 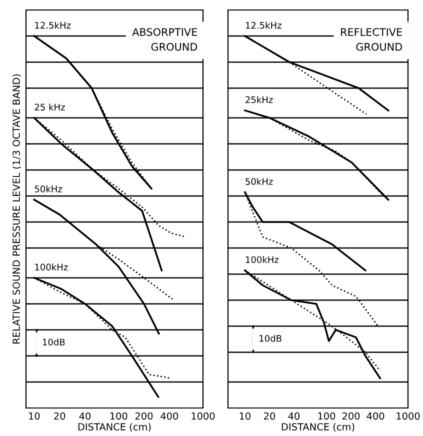 I want to click on y-axis-title: RELATIVE SOUND PRESSURE LEVEL (1/3 OCTAVE BAND), so click(x=17, y=209).